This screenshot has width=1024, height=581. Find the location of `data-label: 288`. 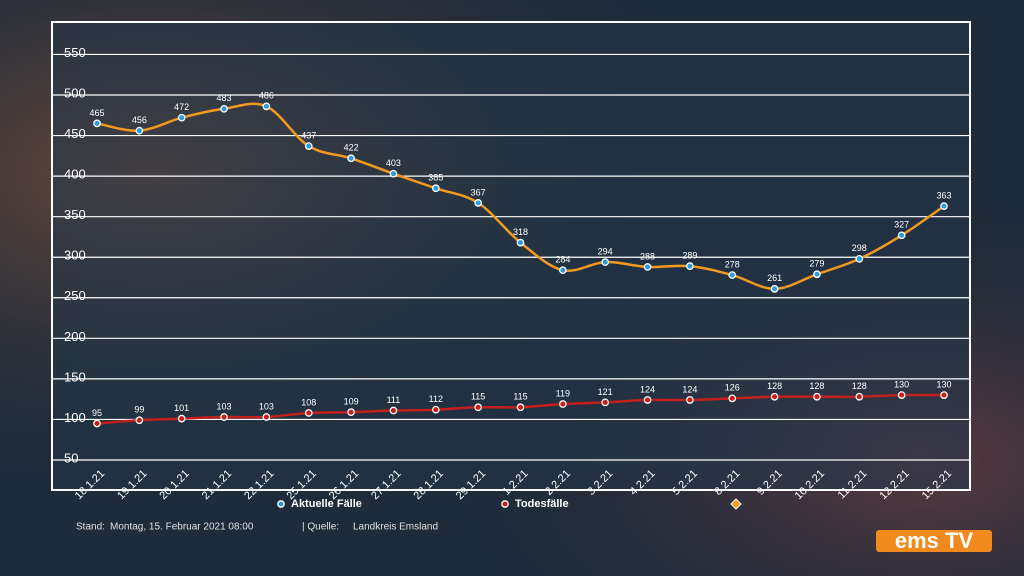

data-label: 288 is located at coordinates (647, 256).